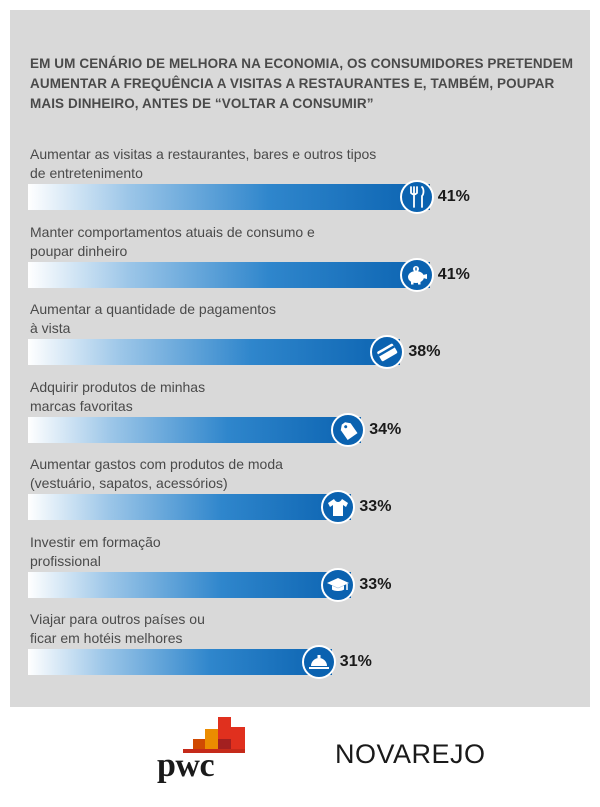 This screenshot has width=600, height=807. What do you see at coordinates (338, 584) in the screenshot?
I see `graduation-cap-icon` at bounding box center [338, 584].